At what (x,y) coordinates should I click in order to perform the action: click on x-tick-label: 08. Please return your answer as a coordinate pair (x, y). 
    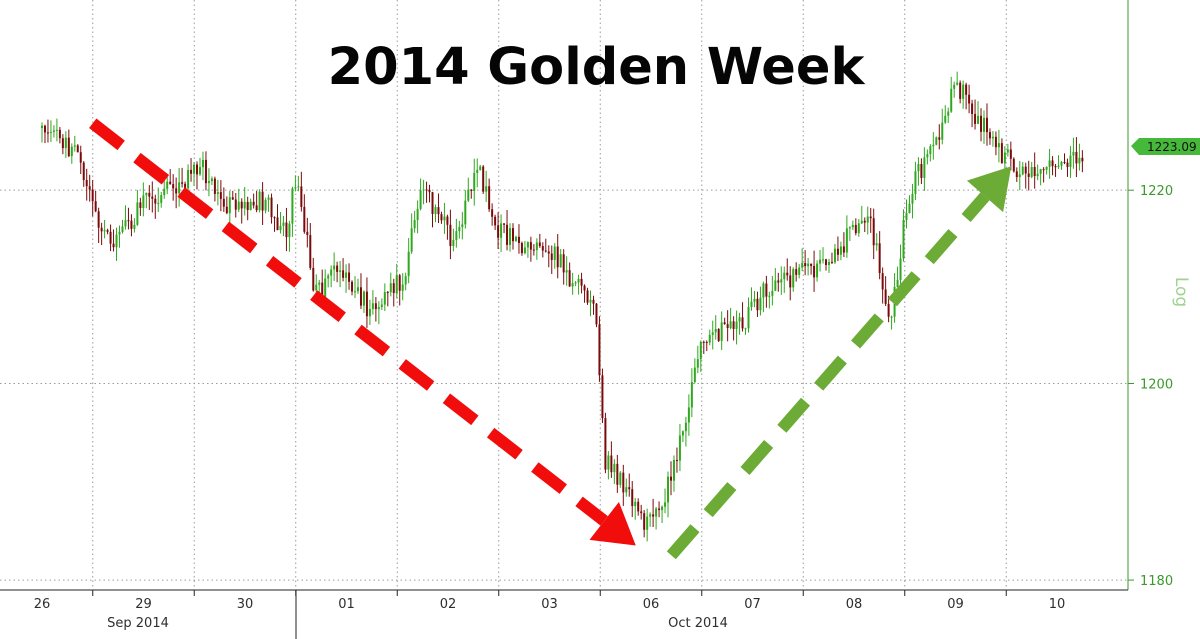
    Looking at the image, I should click on (854, 604).